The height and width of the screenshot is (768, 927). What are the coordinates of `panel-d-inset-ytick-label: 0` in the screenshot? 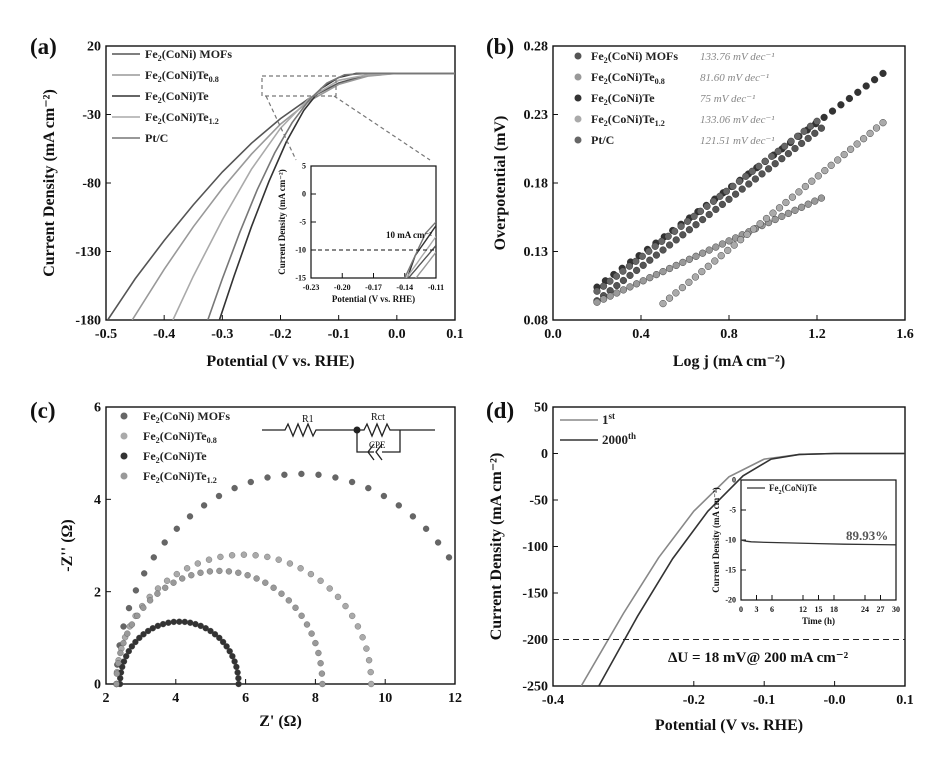 It's located at (734, 480).